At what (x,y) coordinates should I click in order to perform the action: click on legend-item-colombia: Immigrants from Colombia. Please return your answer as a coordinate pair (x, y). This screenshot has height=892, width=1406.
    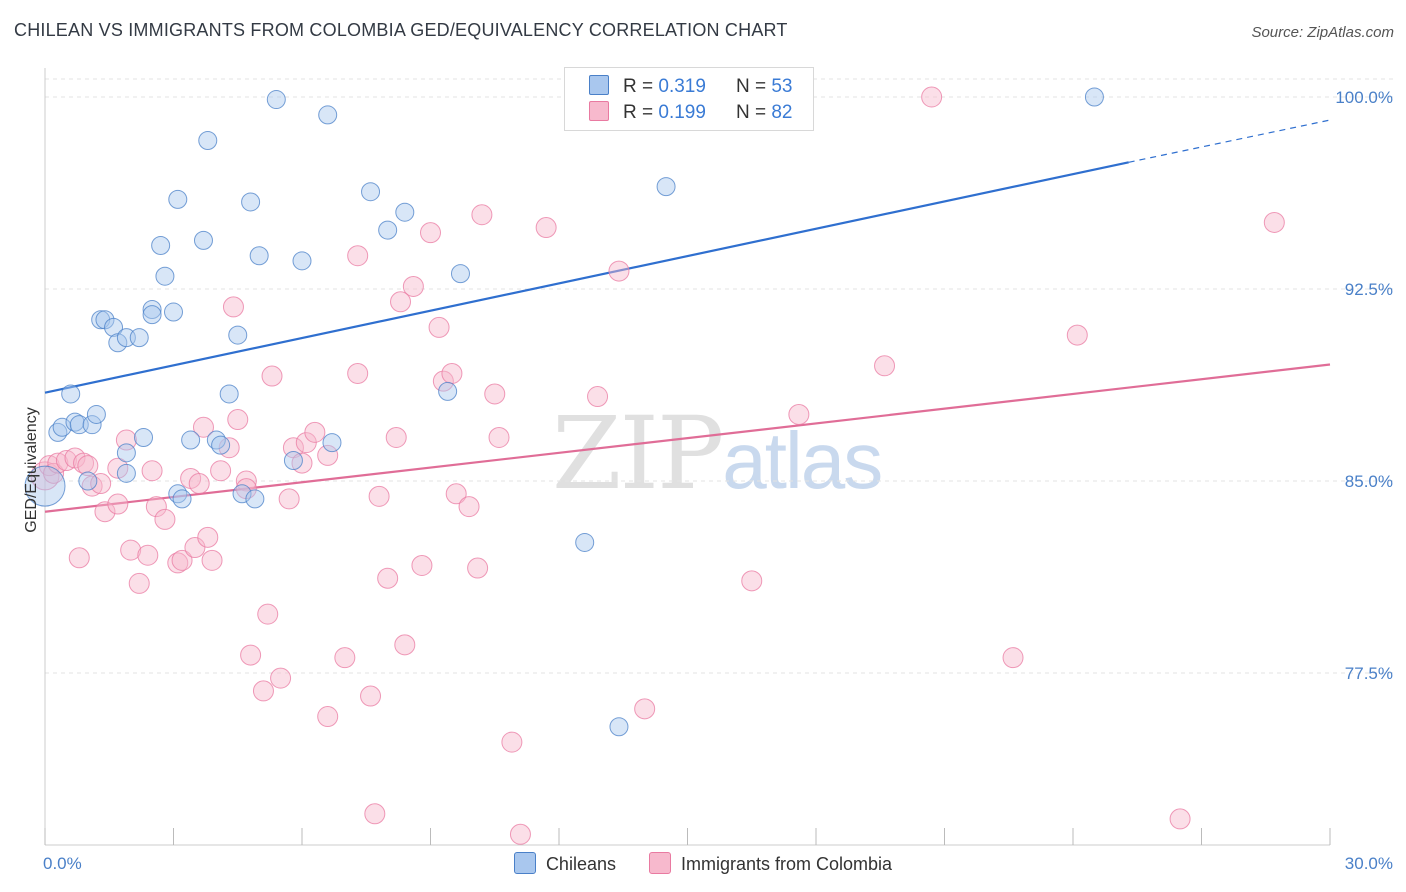
    Looking at the image, I should click on (770, 863).